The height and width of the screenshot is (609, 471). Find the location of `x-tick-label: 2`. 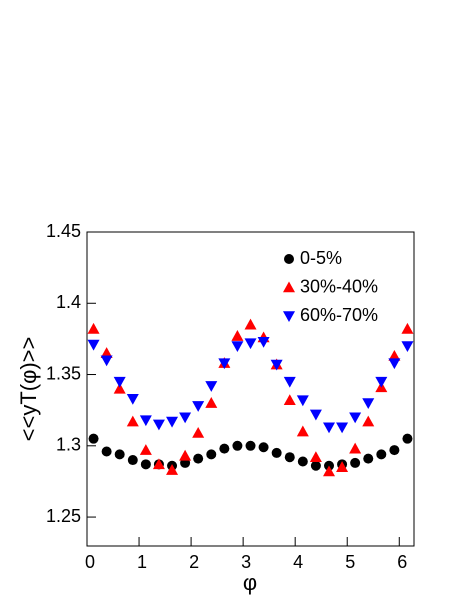

x-tick-label: 2 is located at coordinates (194, 562).